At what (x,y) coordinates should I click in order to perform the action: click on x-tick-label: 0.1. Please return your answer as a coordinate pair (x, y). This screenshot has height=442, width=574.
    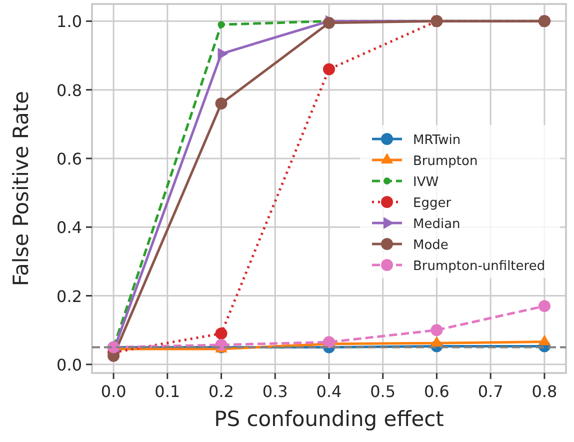
    Looking at the image, I should click on (167, 391).